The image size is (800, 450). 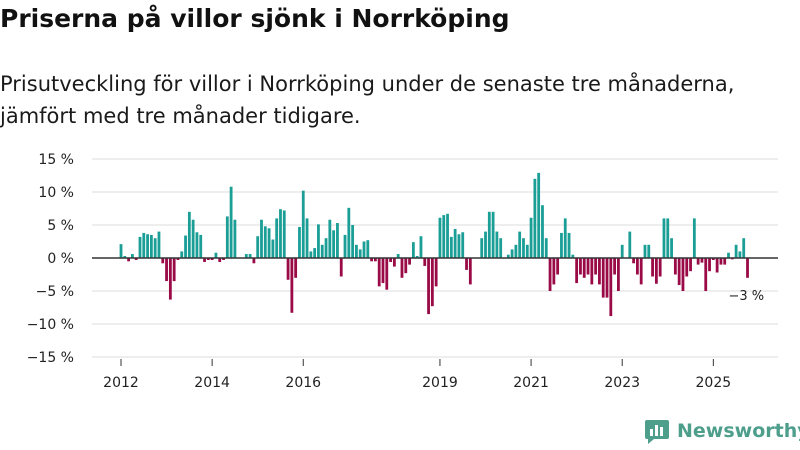 What do you see at coordinates (56, 193) in the screenshot?
I see `y-tick-label: 10 %` at bounding box center [56, 193].